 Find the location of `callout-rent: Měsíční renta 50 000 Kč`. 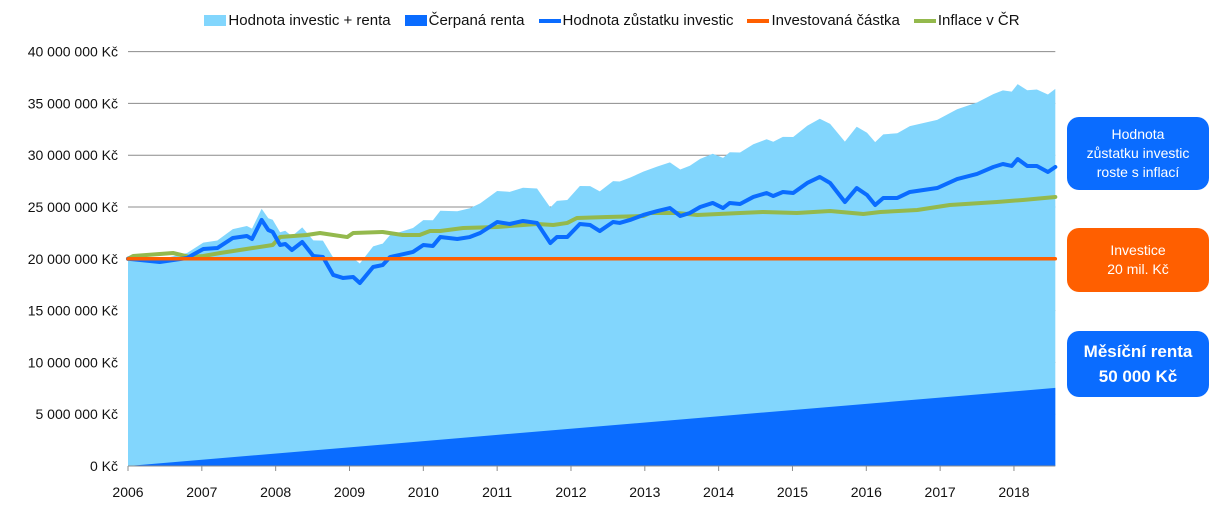

callout-rent: Měsíční renta 50 000 Kč is located at coordinates (1138, 364).